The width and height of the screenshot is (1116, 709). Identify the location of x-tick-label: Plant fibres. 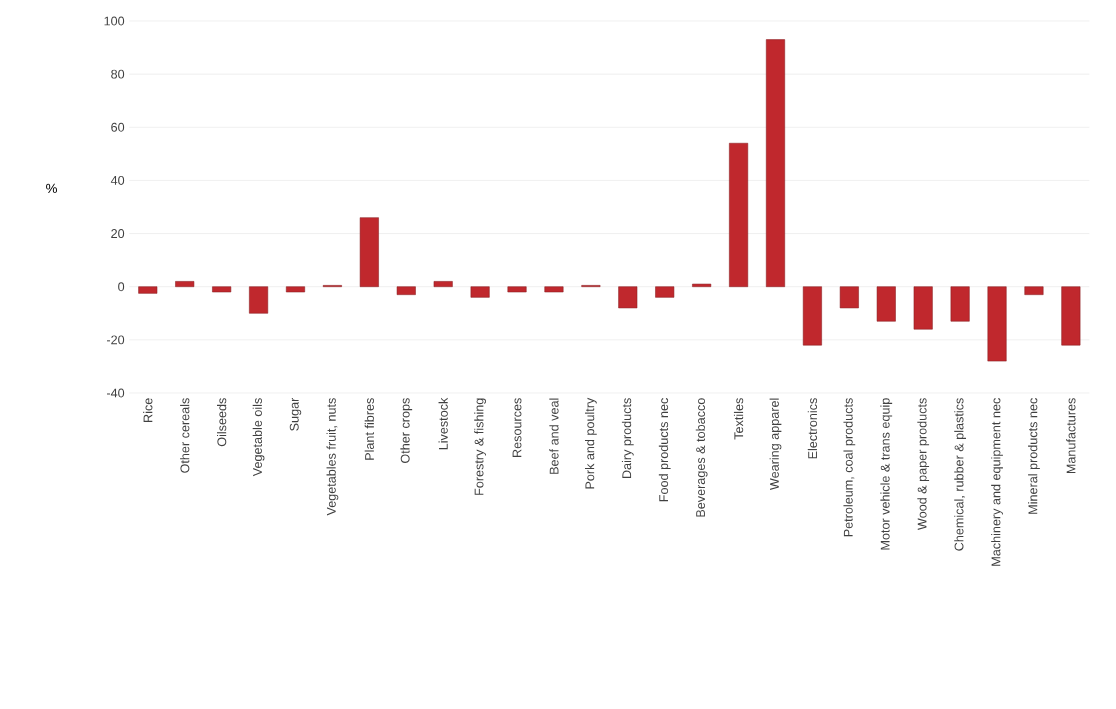
(369, 429).